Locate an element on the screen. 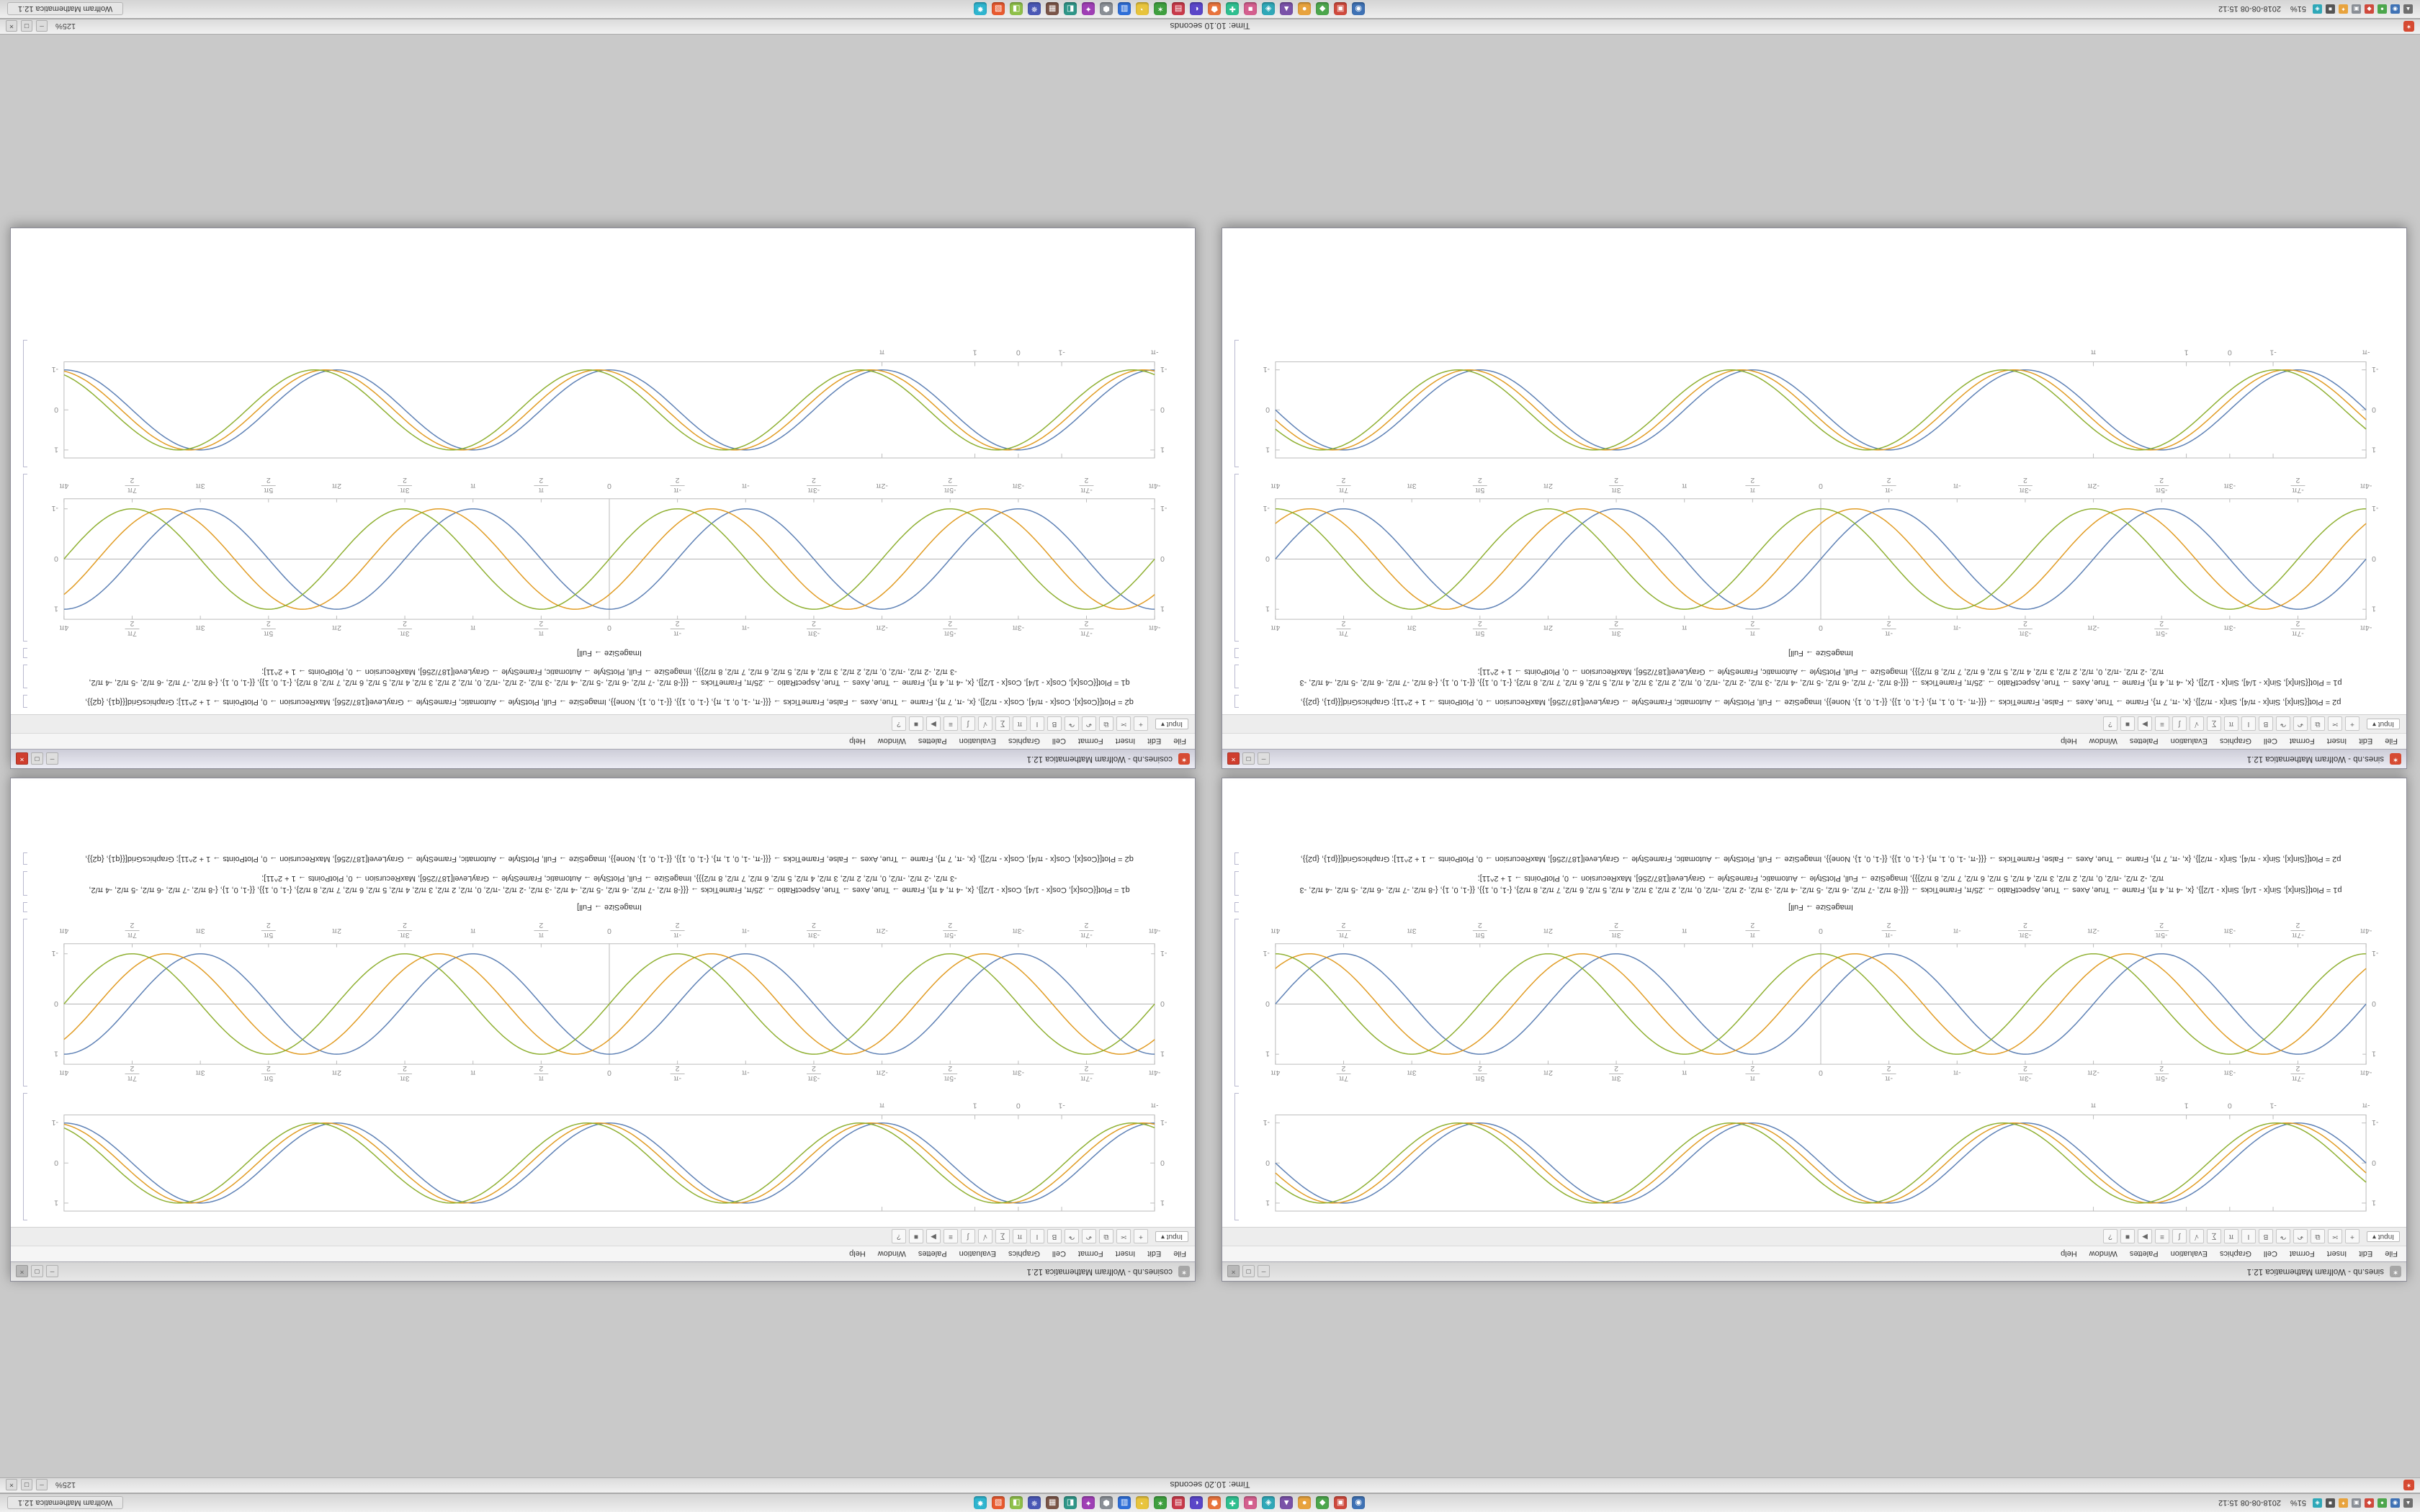 Image resolution: width=2420 pixels, height=1512 pixels. app-launcher-icon-13: ▥ is located at coordinates (1124, 9).